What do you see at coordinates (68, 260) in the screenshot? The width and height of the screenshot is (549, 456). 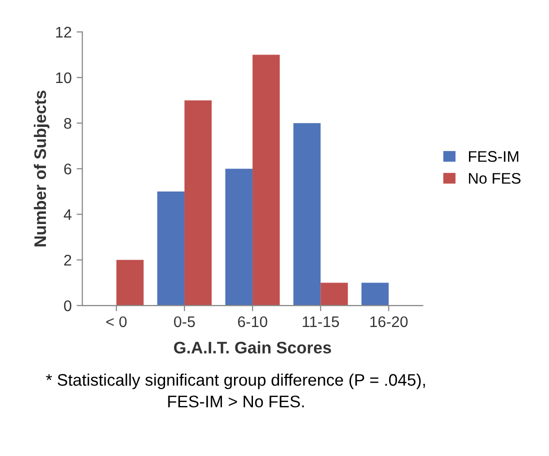 I see `y-tick-label: 2` at bounding box center [68, 260].